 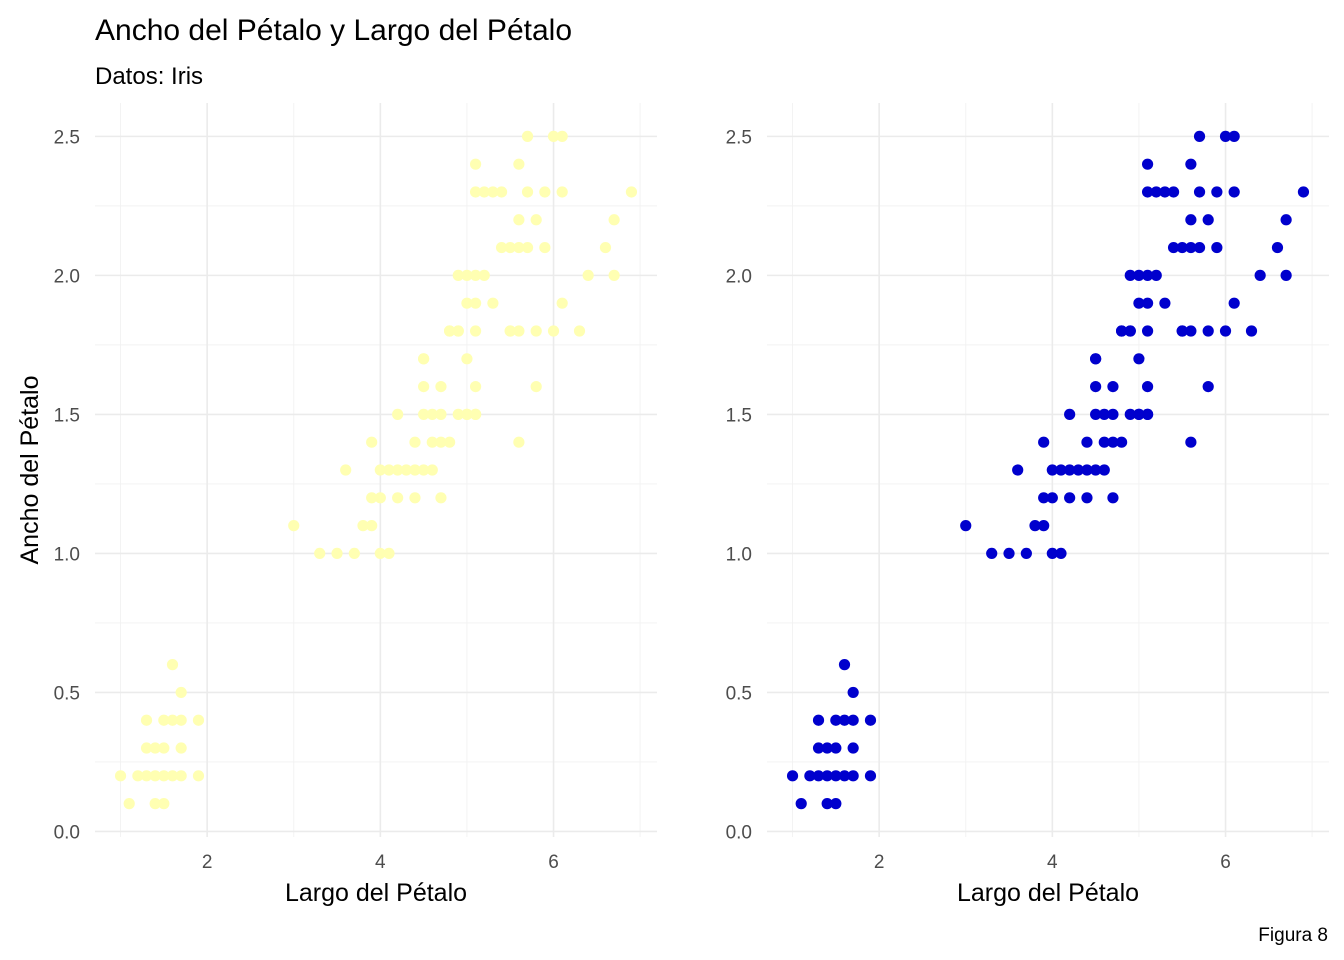 I want to click on x-tick-label: 2, so click(x=879, y=862).